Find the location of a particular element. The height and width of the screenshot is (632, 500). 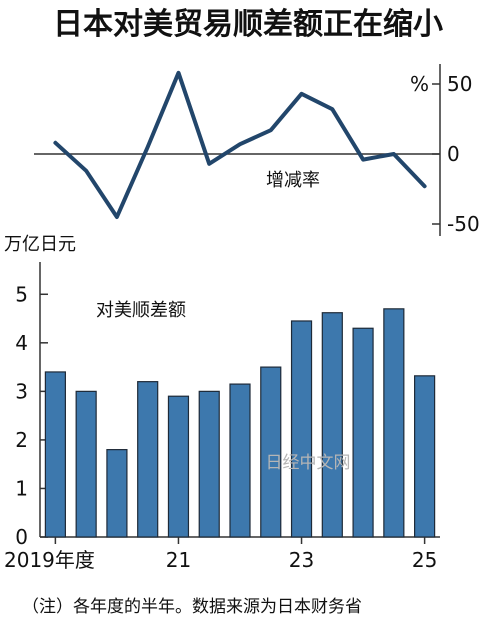

bar-y-tick-label: 2 is located at coordinates (21, 440).